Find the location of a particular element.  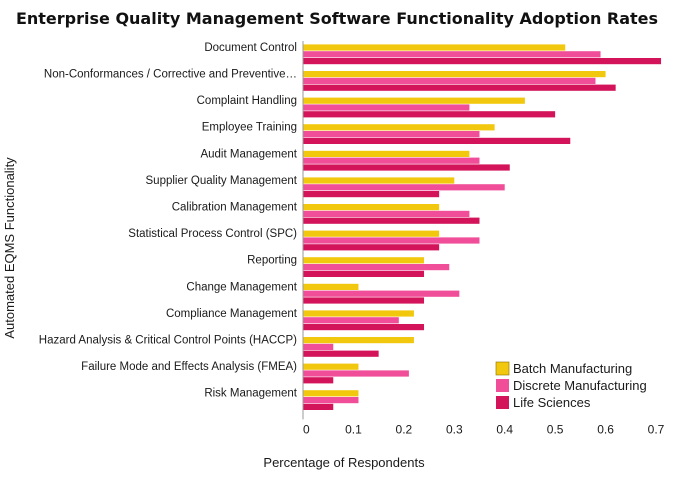

y-axis-title: Automated EQMS Functionality is located at coordinates (9, 248).